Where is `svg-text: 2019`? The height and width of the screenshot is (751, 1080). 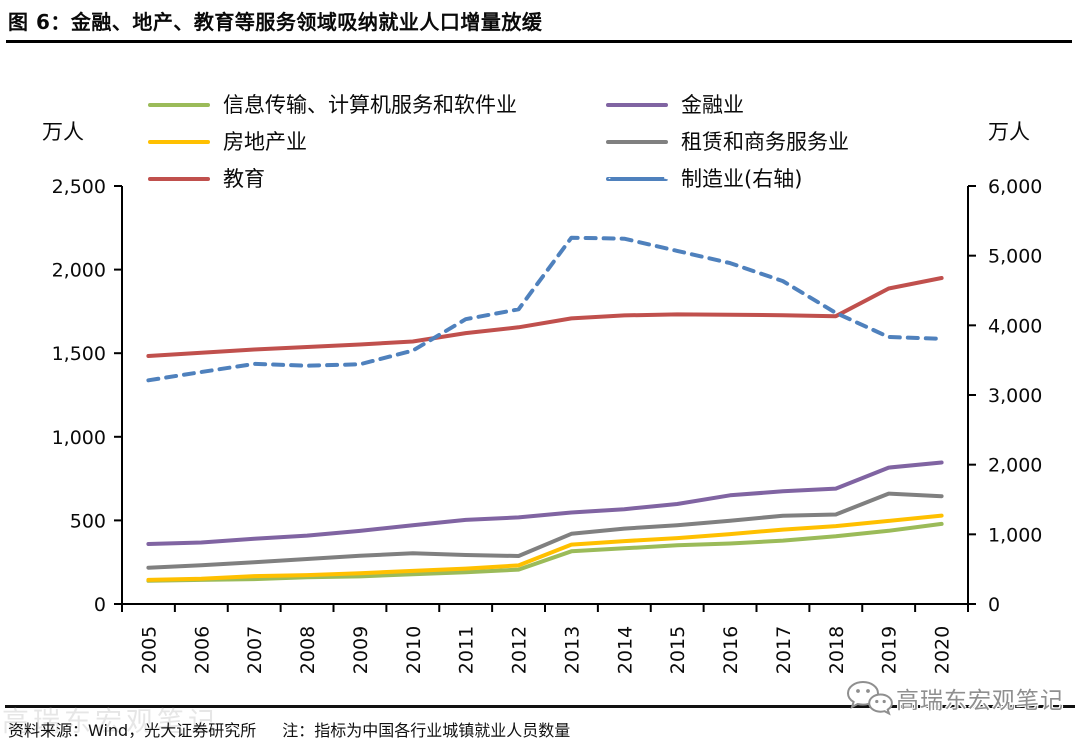 svg-text: 2019 is located at coordinates (890, 650).